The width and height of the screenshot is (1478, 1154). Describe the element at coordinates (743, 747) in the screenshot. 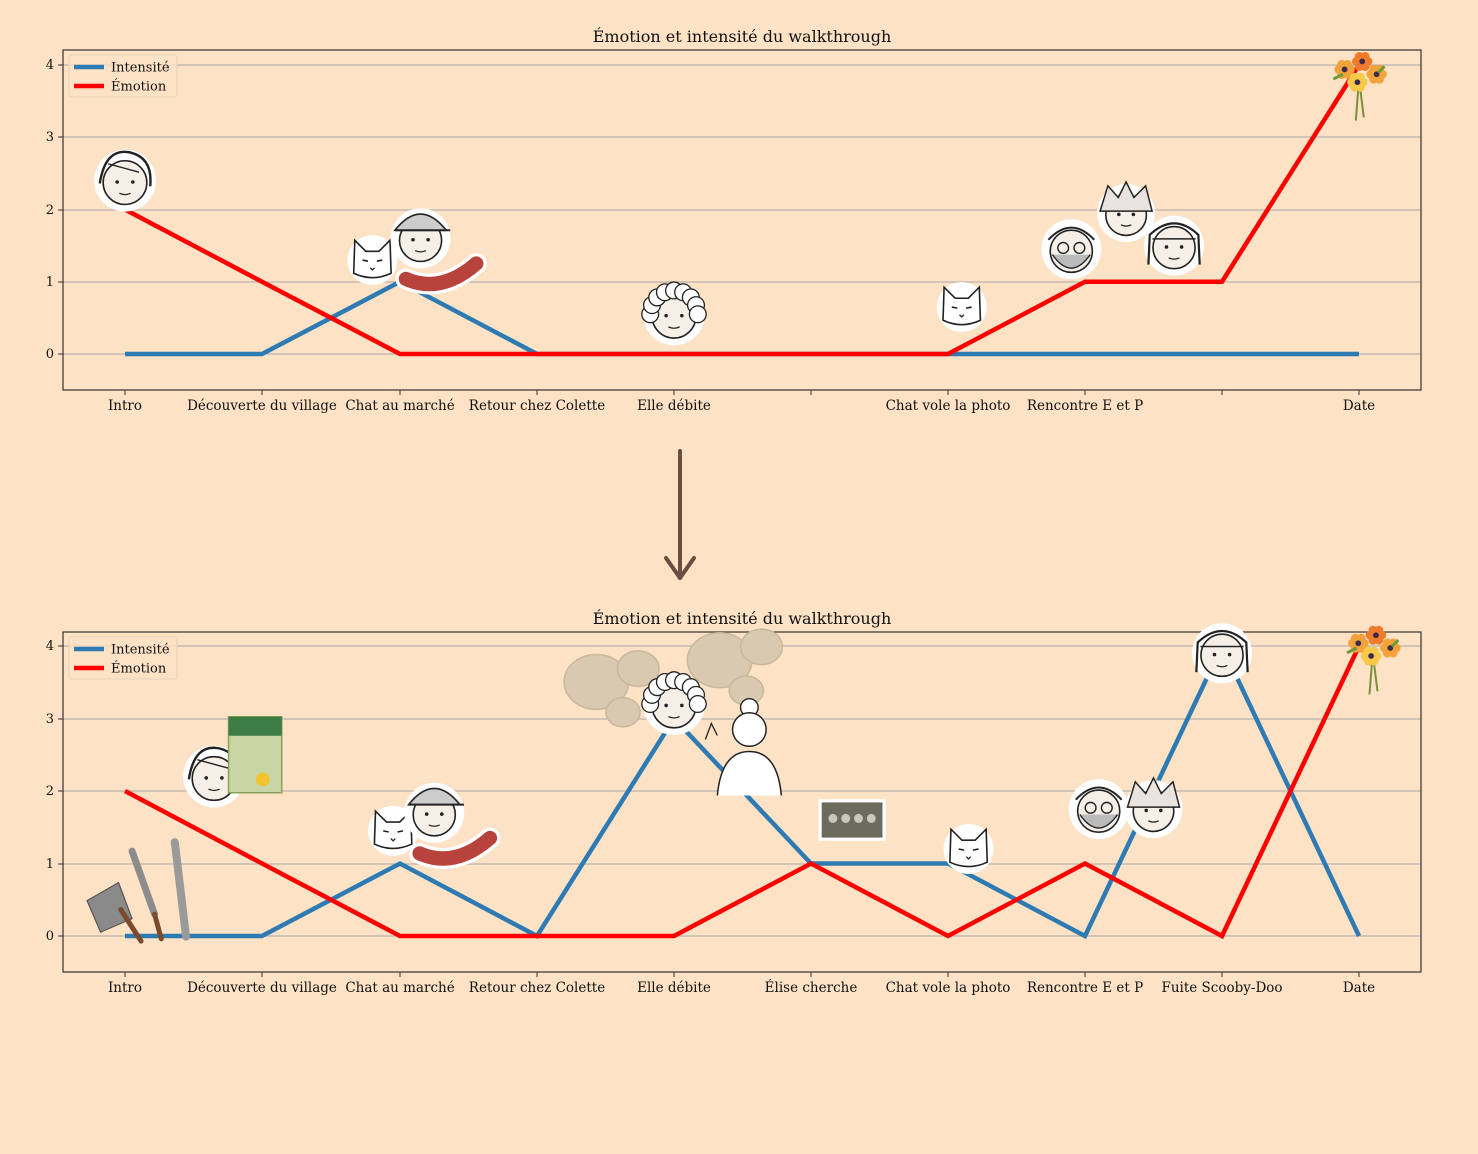

I see `woman-bun-icon` at that location.